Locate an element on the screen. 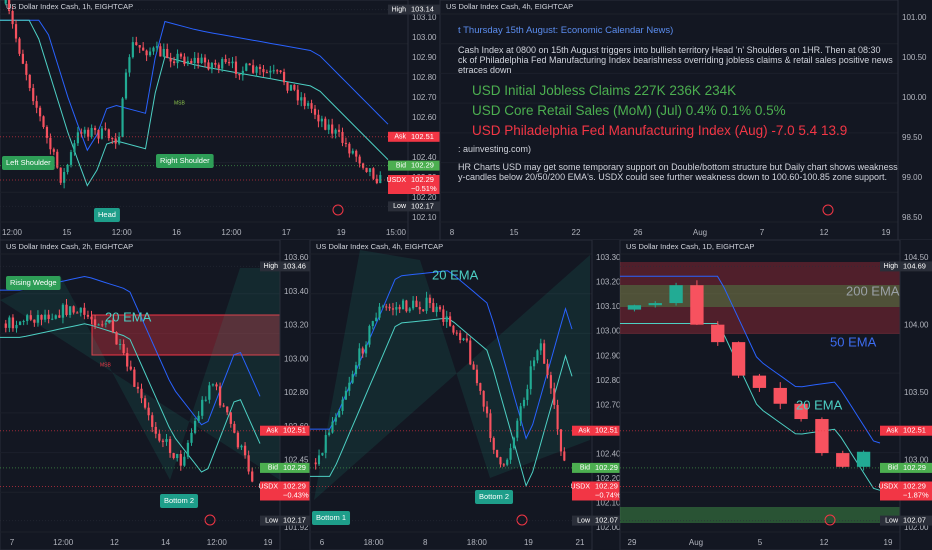 The height and width of the screenshot is (550, 932). support-zone is located at coordinates (760, 515).